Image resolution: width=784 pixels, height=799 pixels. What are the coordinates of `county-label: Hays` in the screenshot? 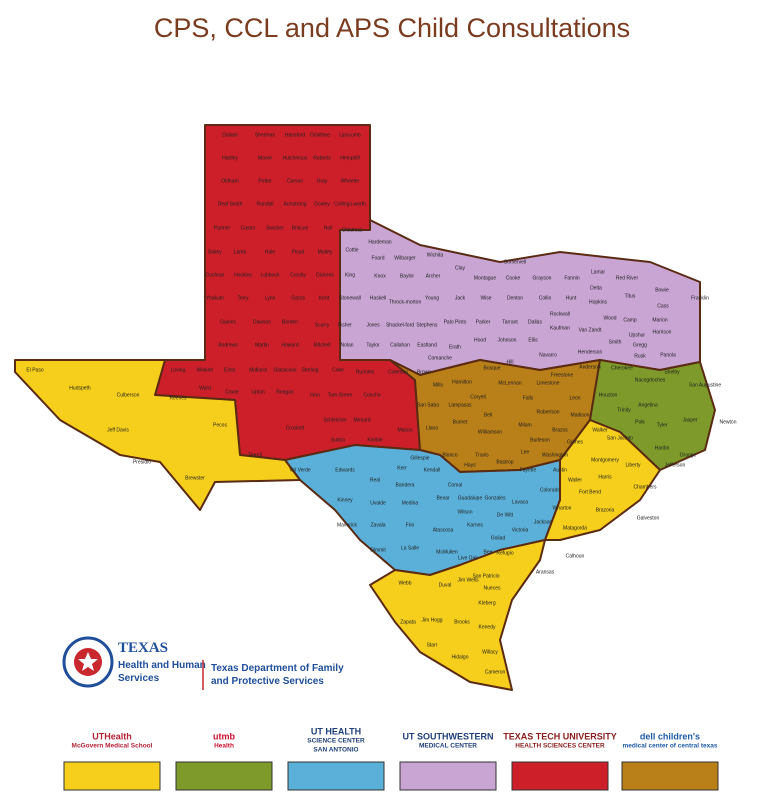 It's located at (470, 465).